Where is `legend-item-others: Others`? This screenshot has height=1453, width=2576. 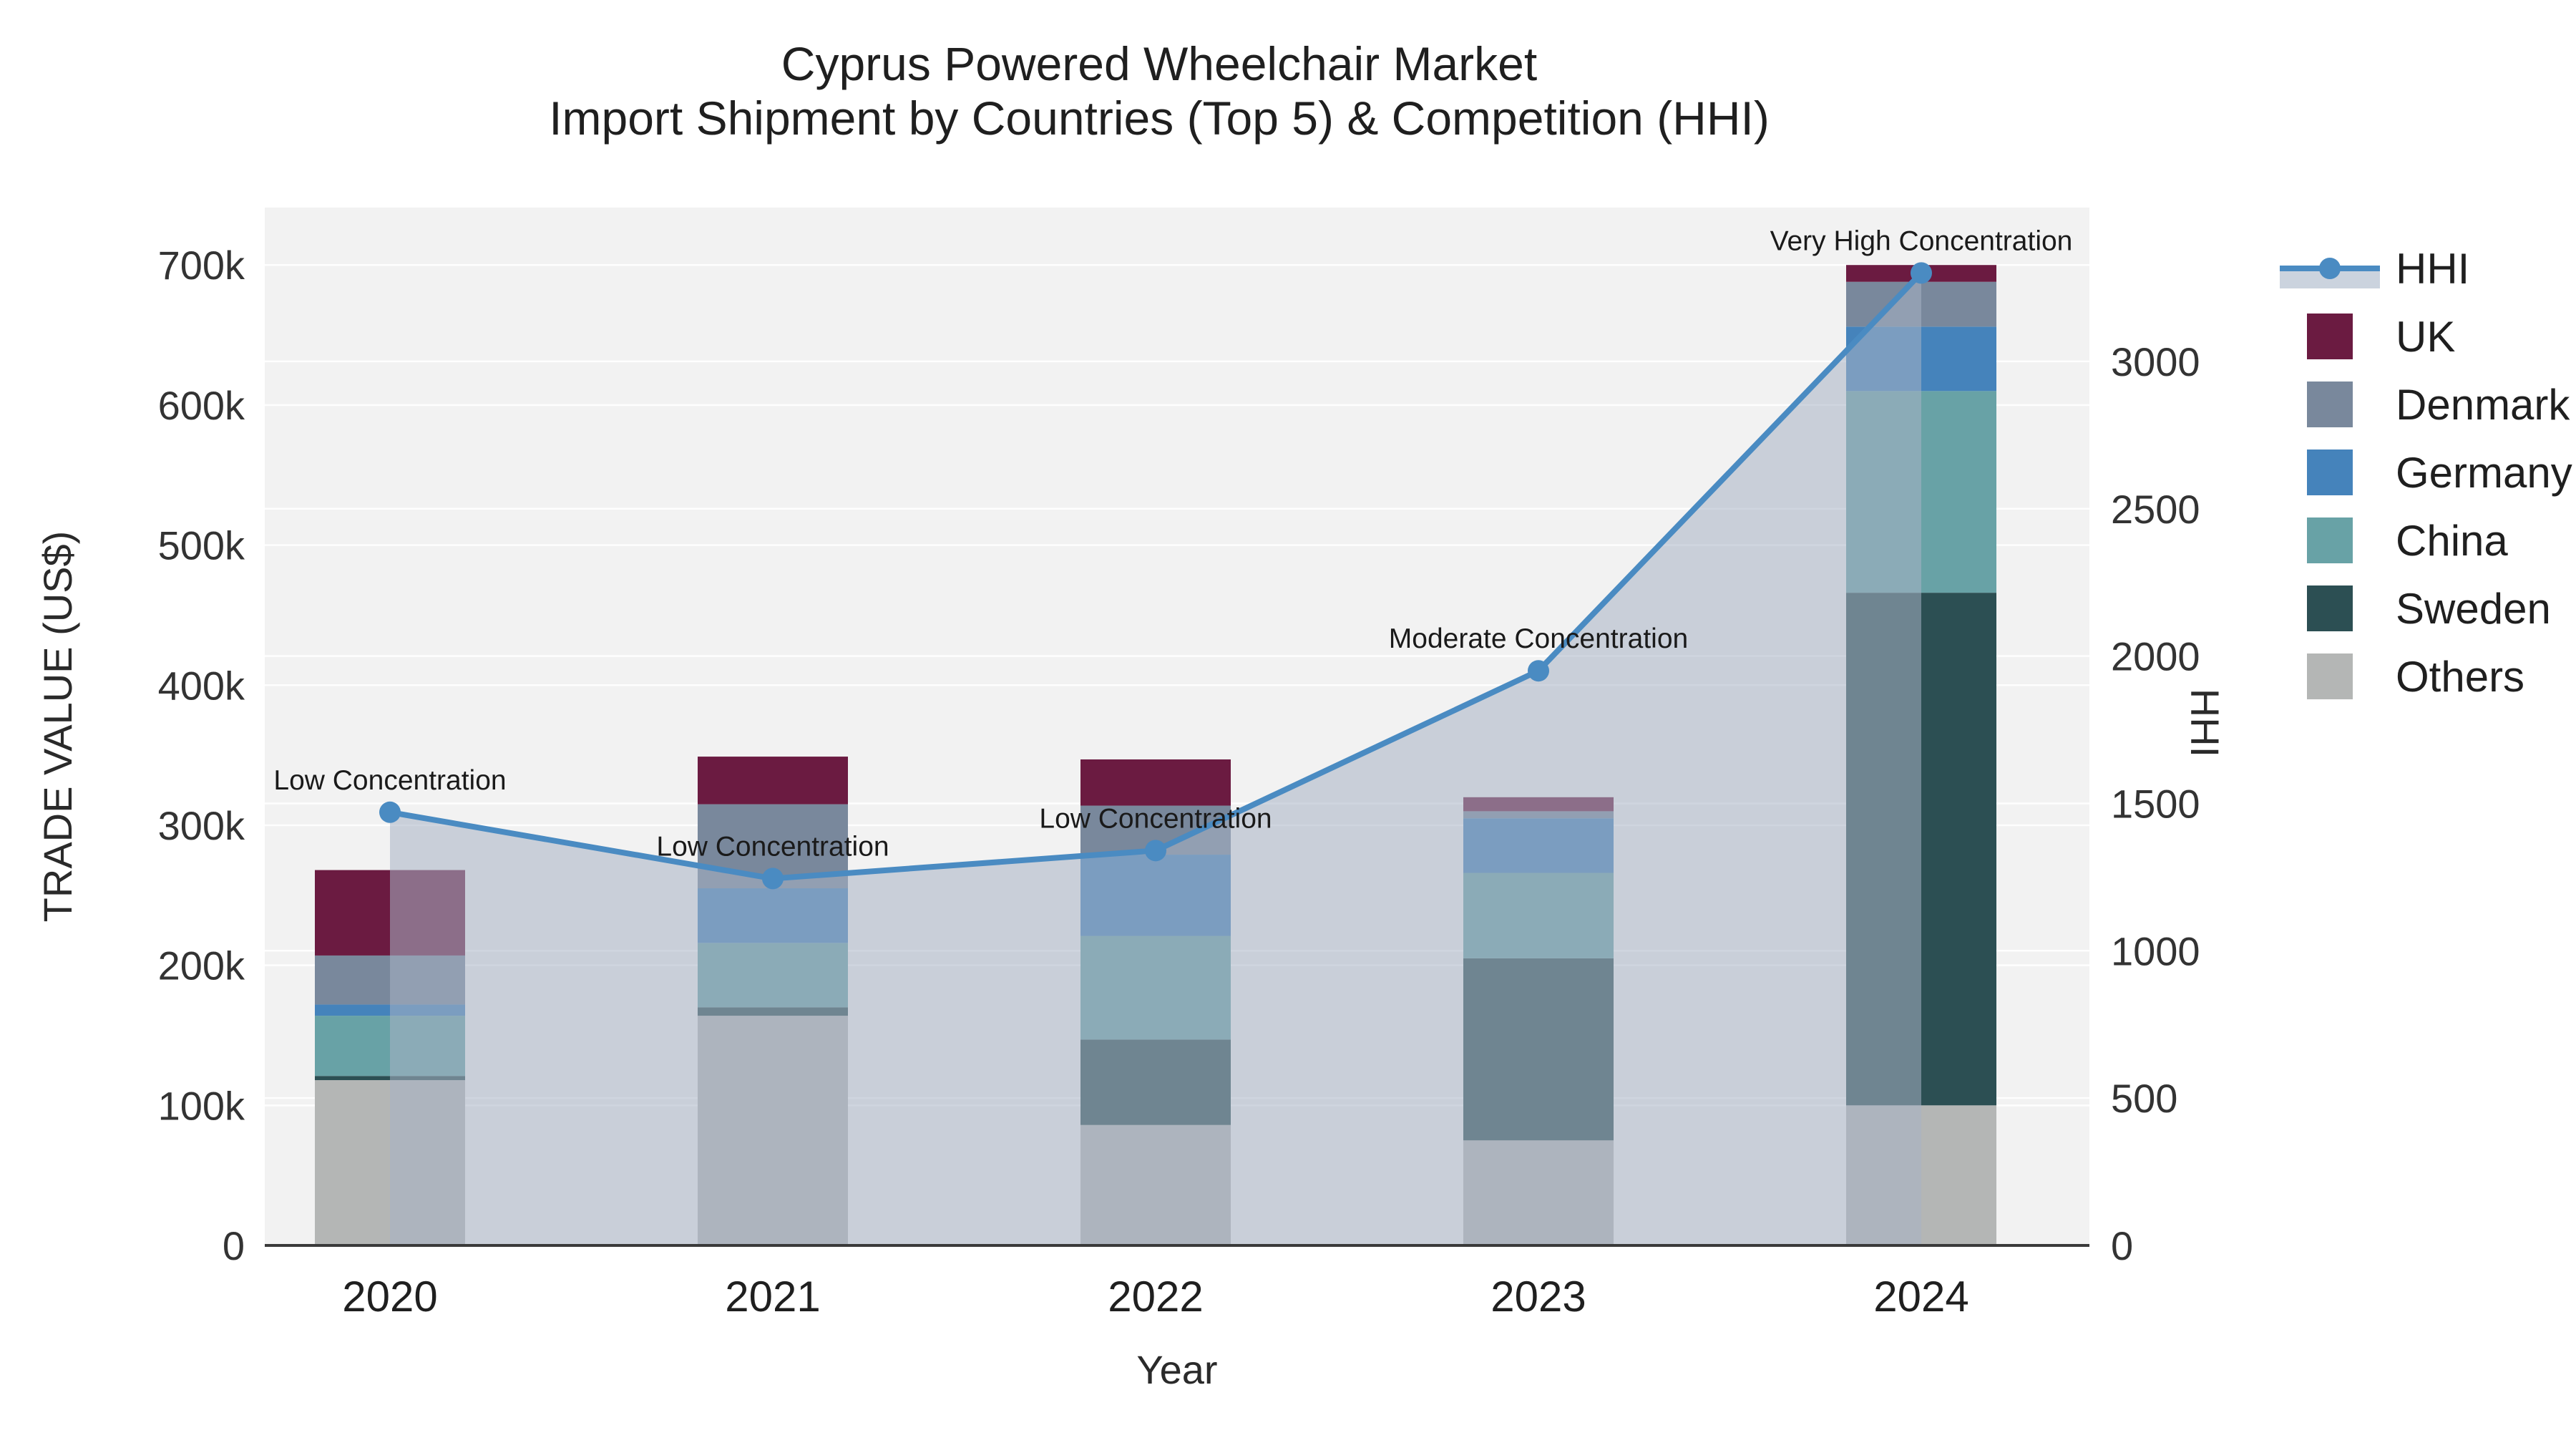
legend-item-others: Others is located at coordinates (2415, 677).